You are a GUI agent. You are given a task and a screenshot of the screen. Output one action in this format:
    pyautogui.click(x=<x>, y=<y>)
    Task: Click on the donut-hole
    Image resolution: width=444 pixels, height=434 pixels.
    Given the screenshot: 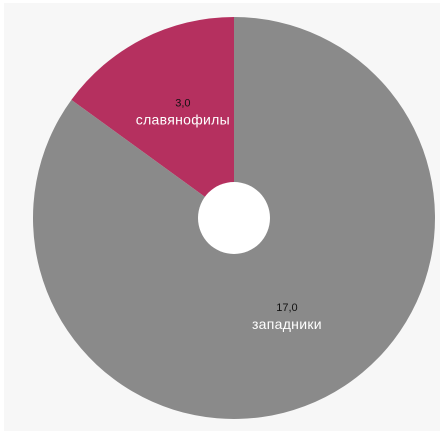 What is the action you would take?
    pyautogui.click(x=234, y=218)
    